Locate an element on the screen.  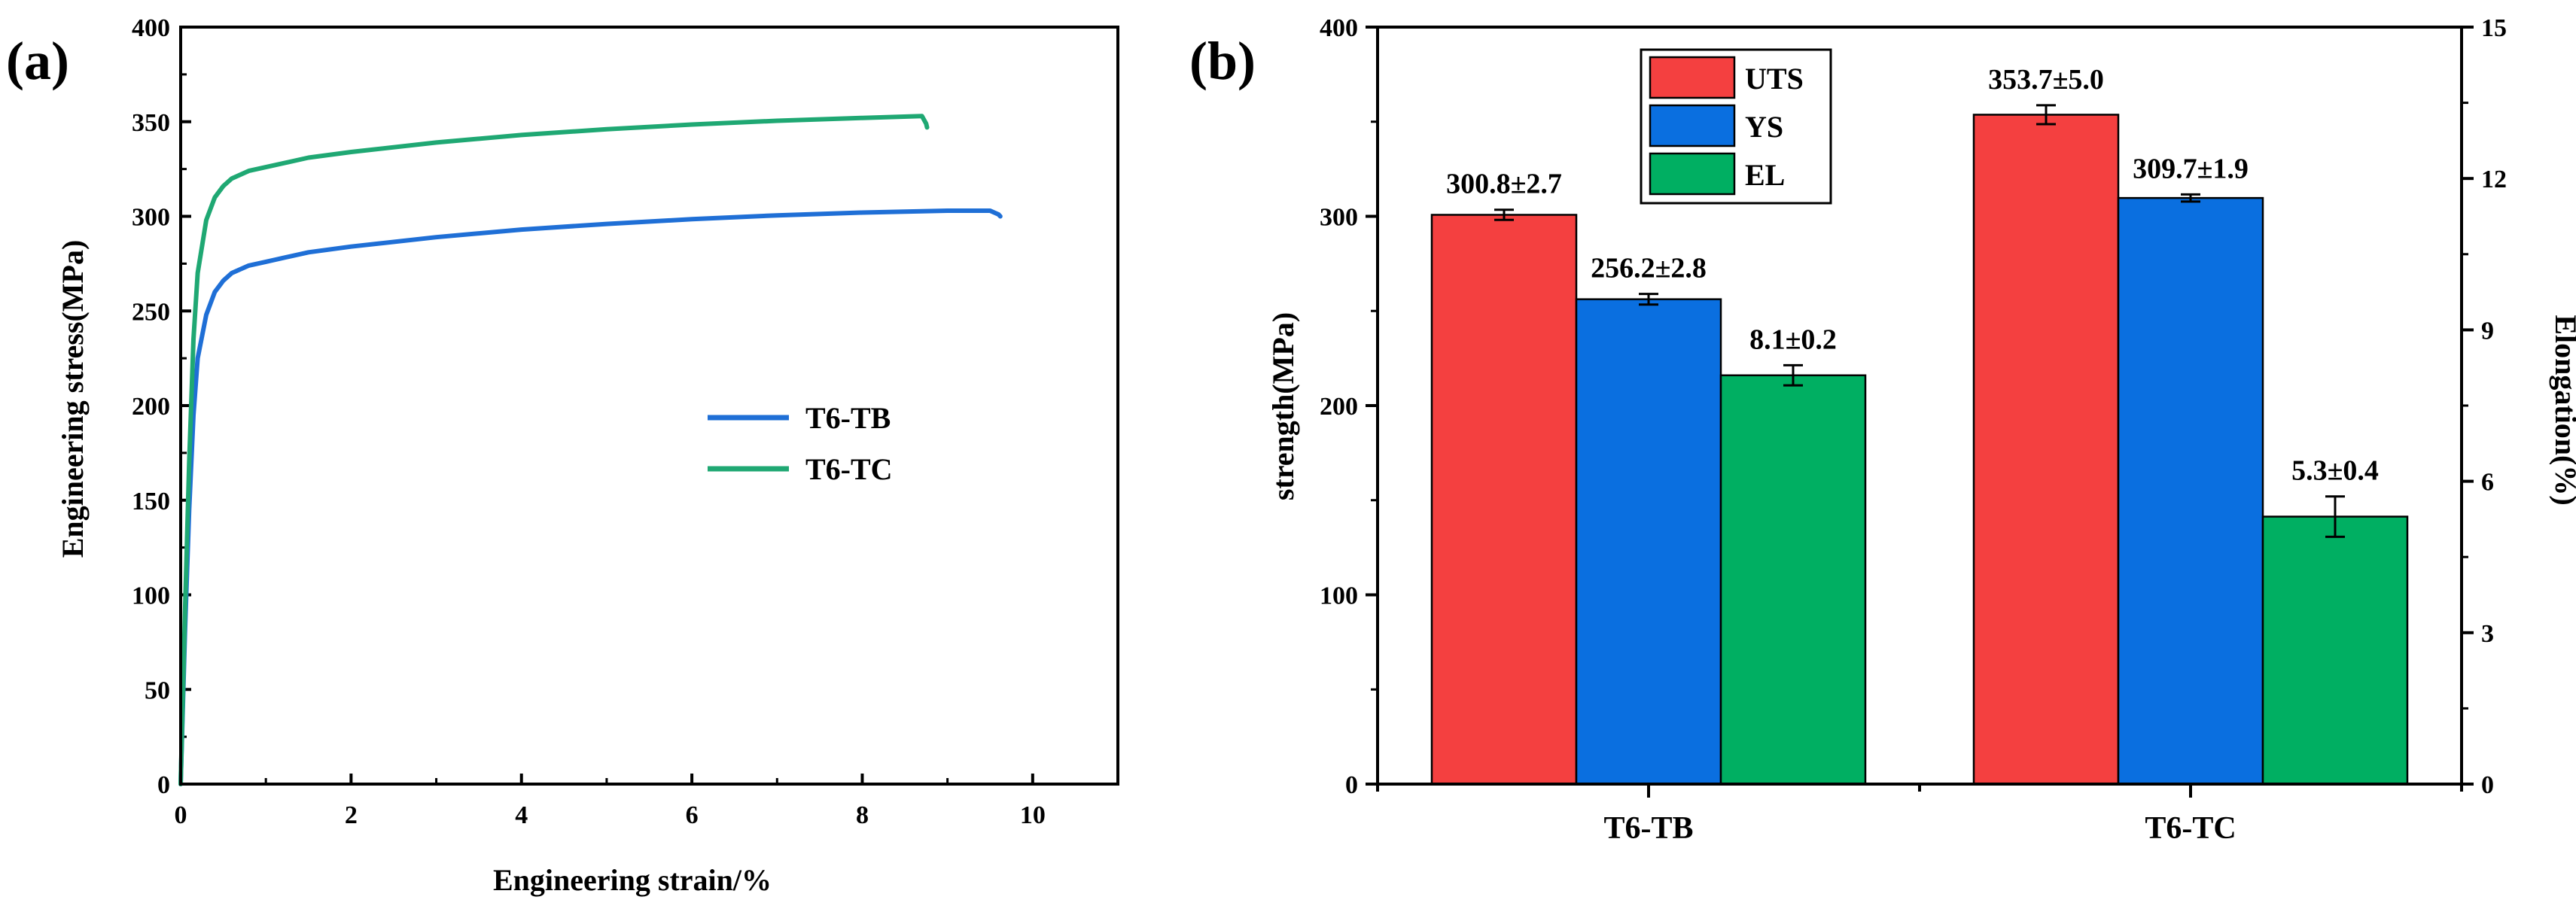
panel-b-y-tick-label: 400 is located at coordinates (1339, 28).